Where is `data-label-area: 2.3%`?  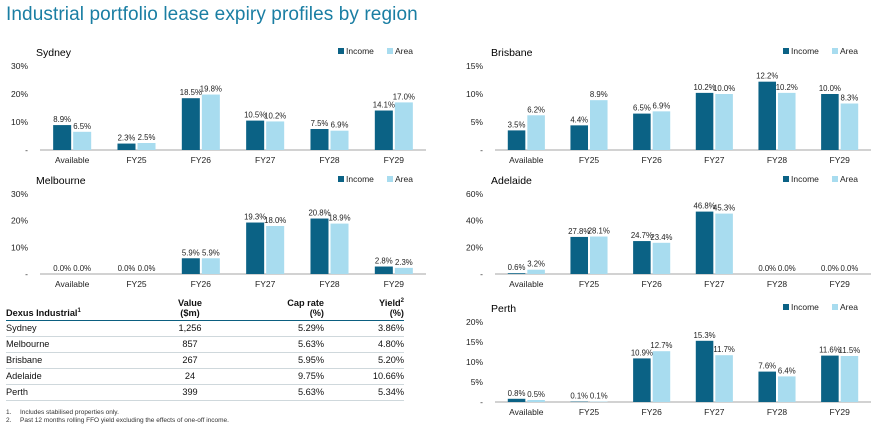 data-label-area: 2.3% is located at coordinates (404, 262).